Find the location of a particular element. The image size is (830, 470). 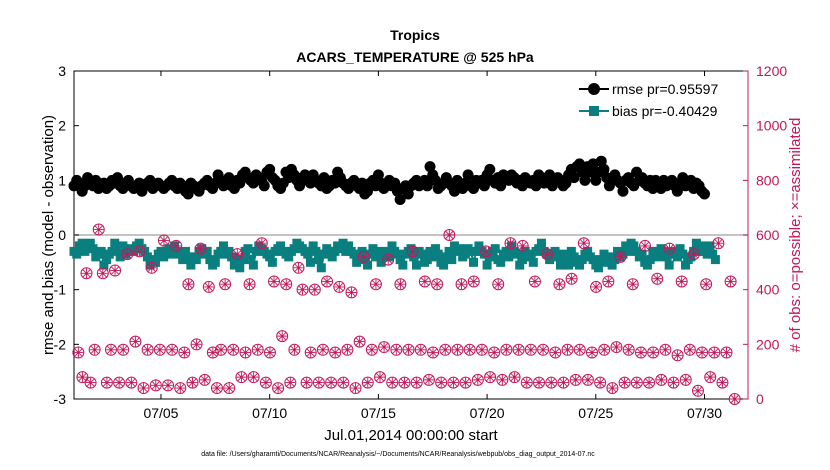

right-tick-label: 200 is located at coordinates (768, 344).